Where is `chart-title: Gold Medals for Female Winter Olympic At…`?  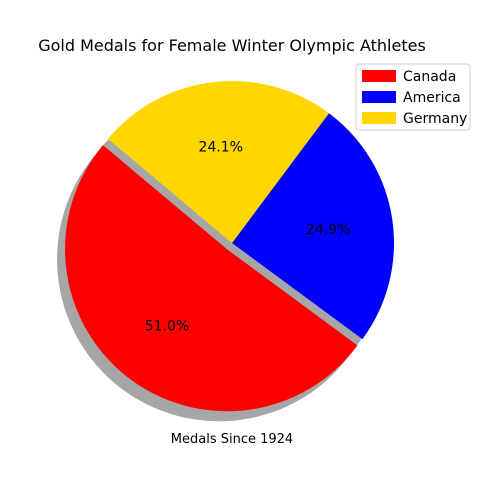 chart-title: Gold Medals for Female Winter Olympic At… is located at coordinates (232, 45).